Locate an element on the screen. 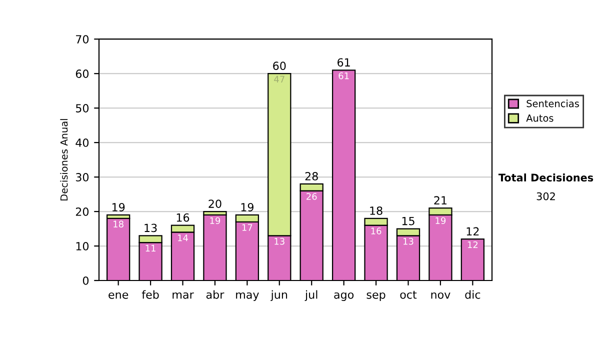  x-tick-label: jun is located at coordinates (279, 295).